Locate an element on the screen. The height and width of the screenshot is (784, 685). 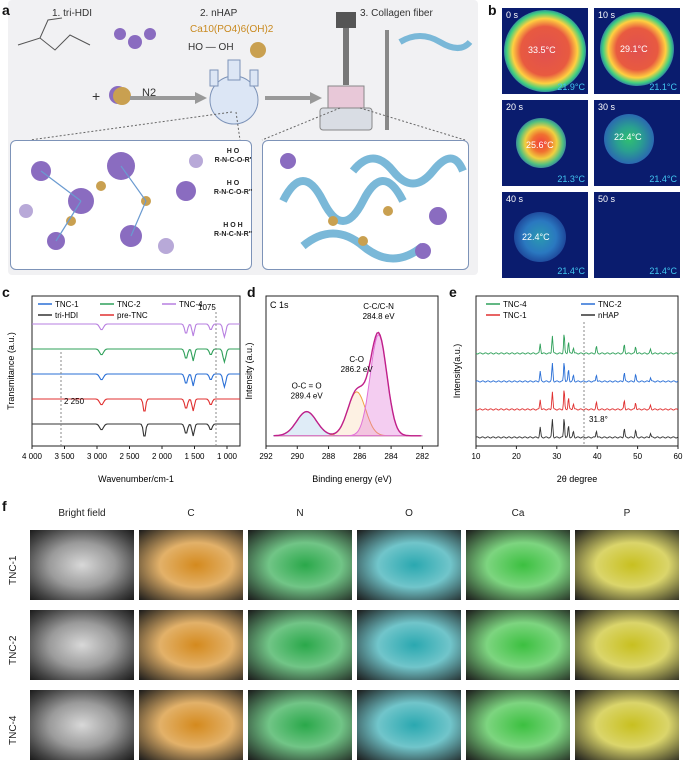
frame-center-temp: 33.5°C is located at coordinates (542, 50).